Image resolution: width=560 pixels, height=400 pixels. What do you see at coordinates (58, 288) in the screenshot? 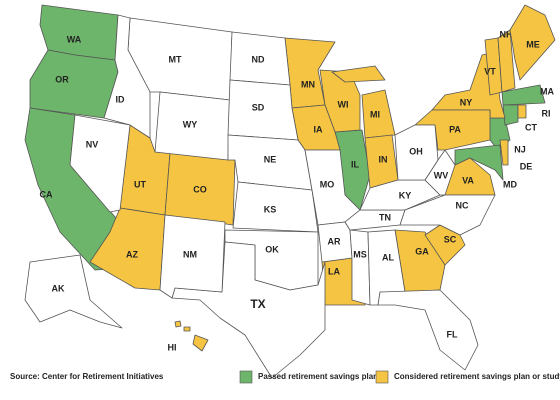
I see `state-label: AK` at bounding box center [58, 288].